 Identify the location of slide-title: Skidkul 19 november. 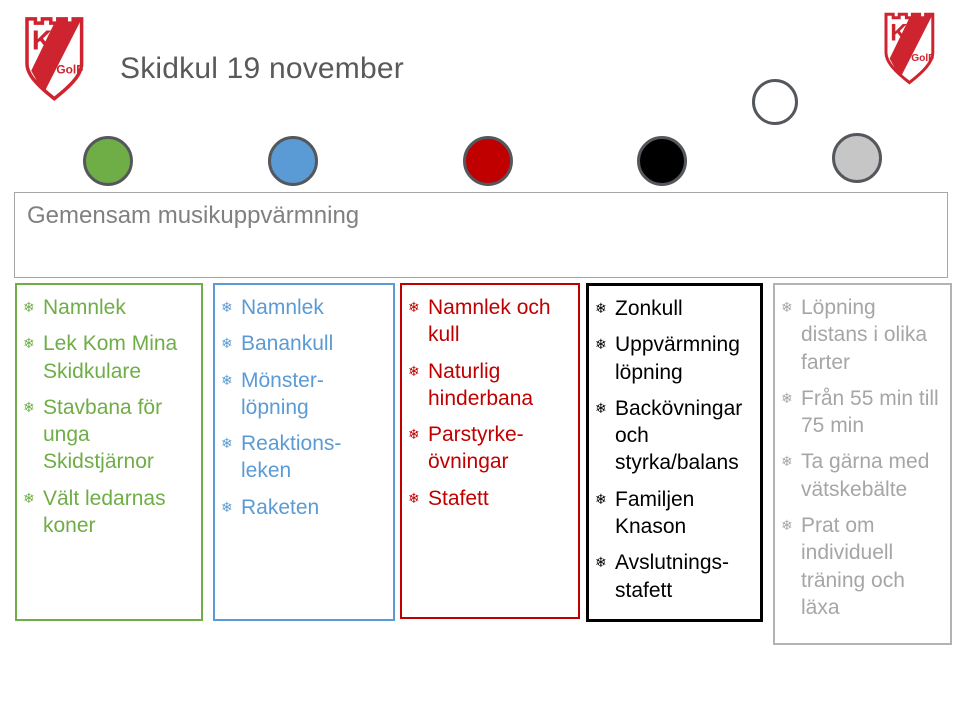
(262, 68).